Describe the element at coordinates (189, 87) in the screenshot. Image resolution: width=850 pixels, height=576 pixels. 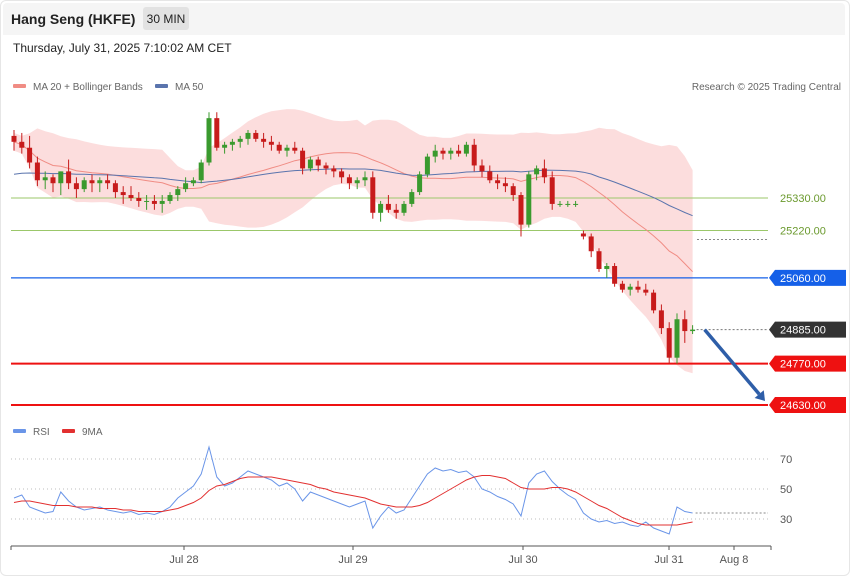
I see `ma50-legend-label: MA 50` at that location.